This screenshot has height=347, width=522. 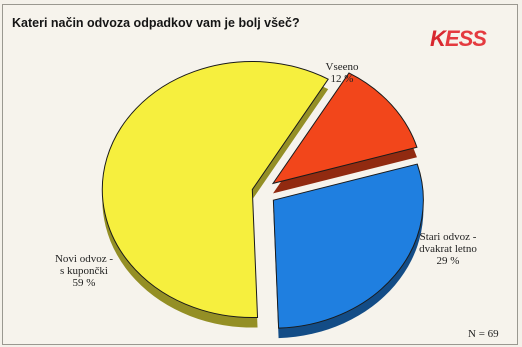 I want to click on slice-label: Novi odvoz -, so click(x=84, y=259).